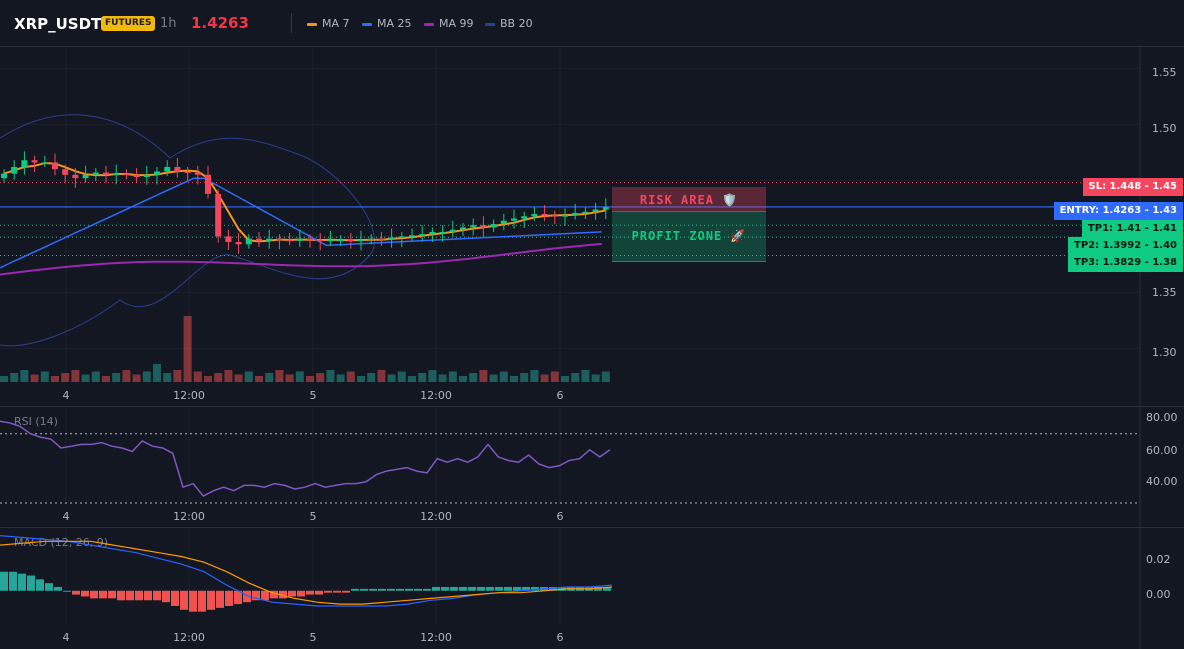 The width and height of the screenshot is (1184, 649). I want to click on macd-signal-line, so click(306, 572).